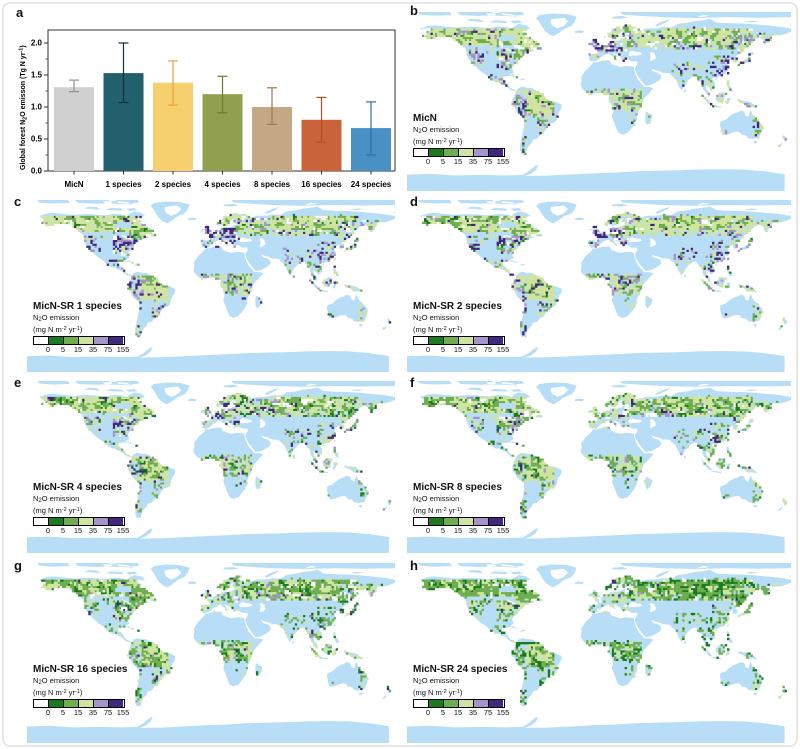 The image size is (800, 749). What do you see at coordinates (321, 184) in the screenshot?
I see `svg-text: 16 species` at bounding box center [321, 184].